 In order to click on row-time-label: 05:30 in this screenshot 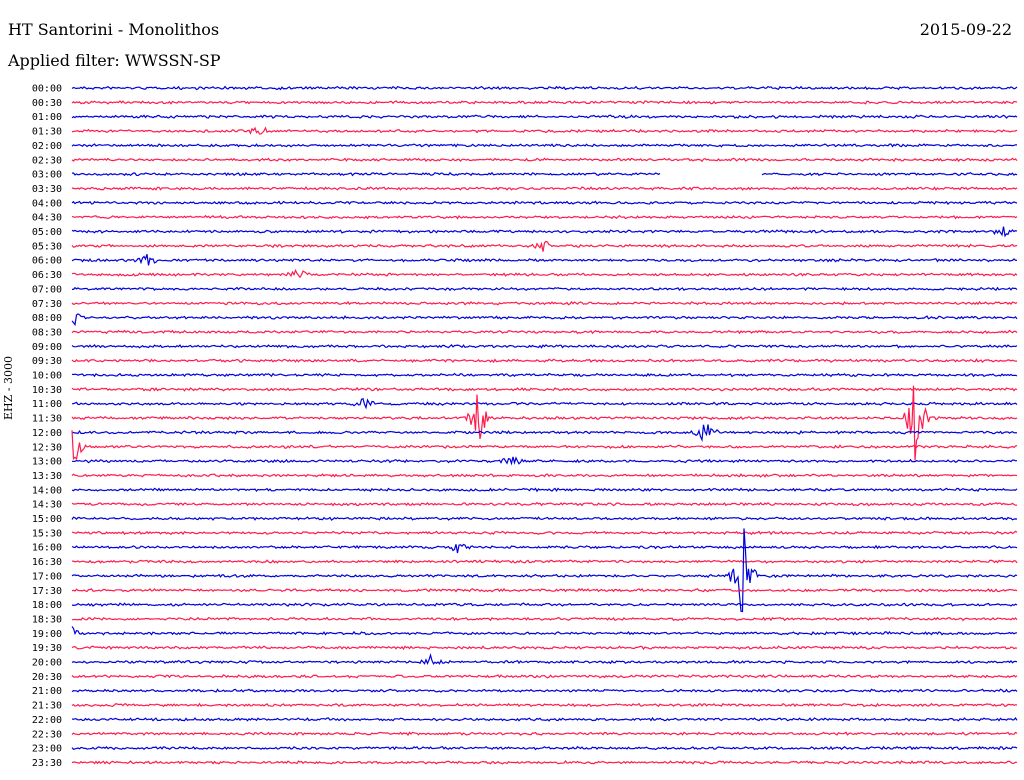, I will do `click(47, 246)`.